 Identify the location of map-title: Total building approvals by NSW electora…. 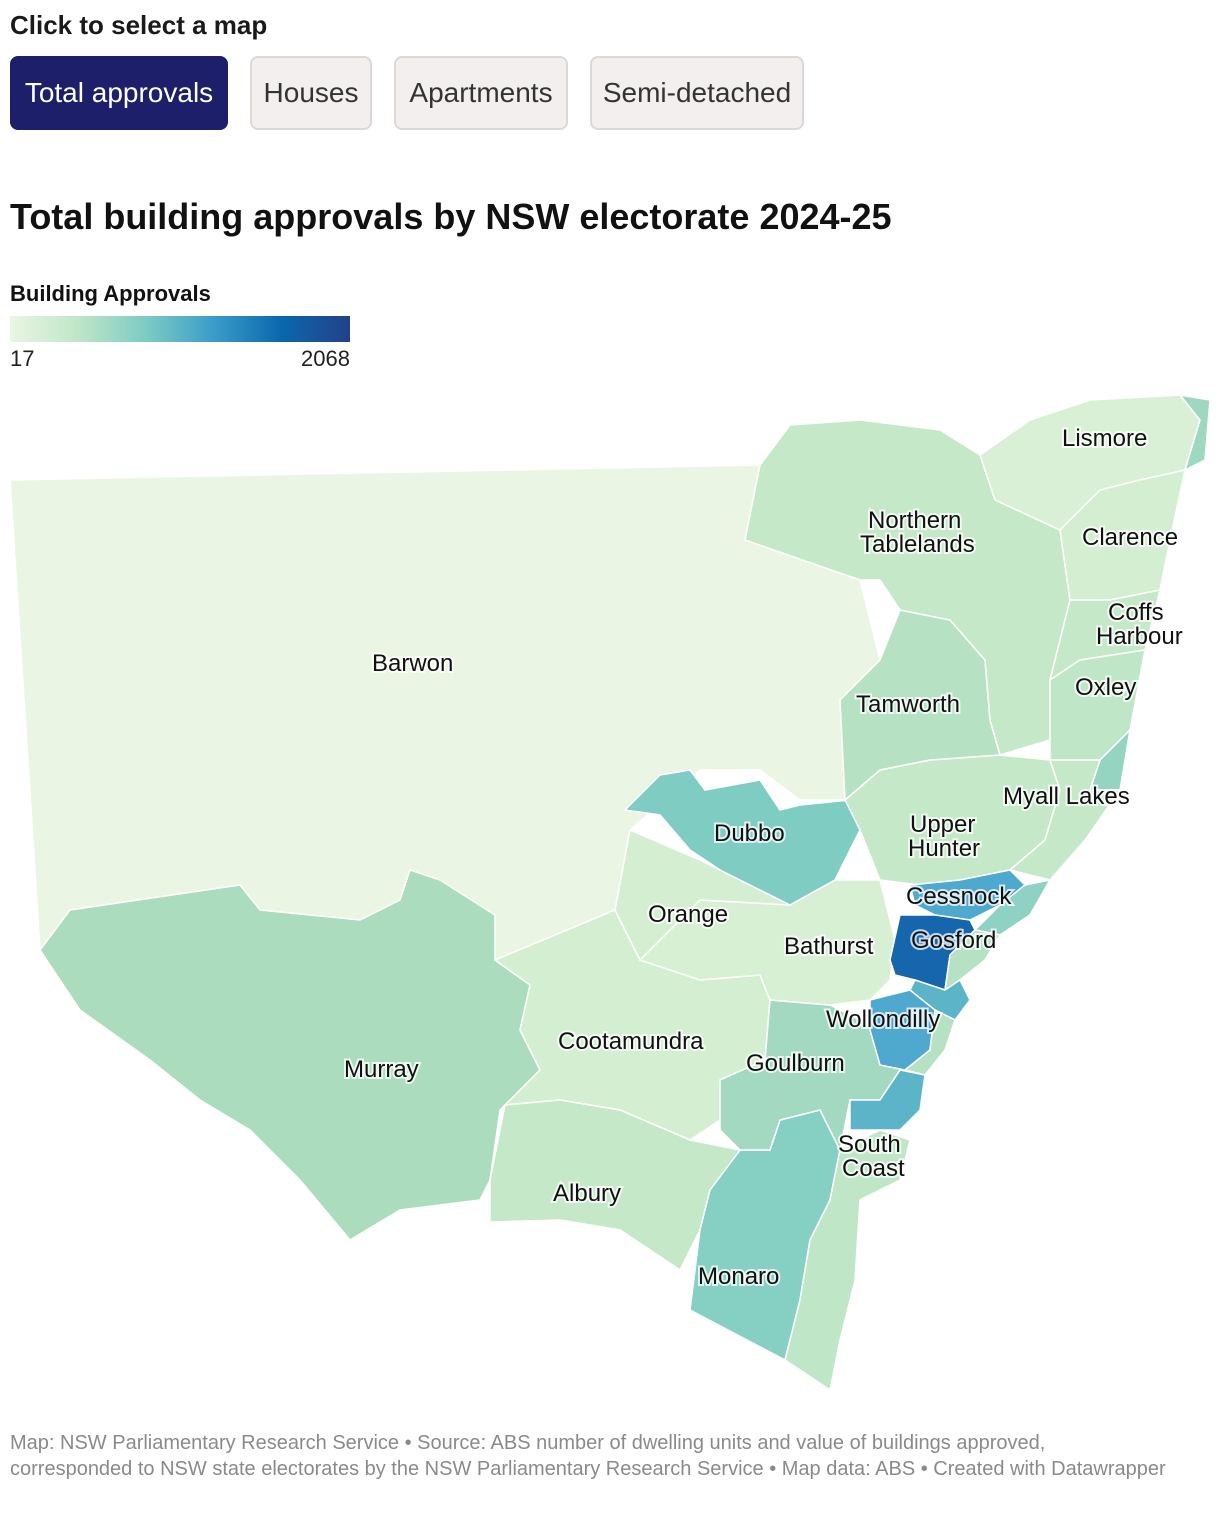
(451, 216).